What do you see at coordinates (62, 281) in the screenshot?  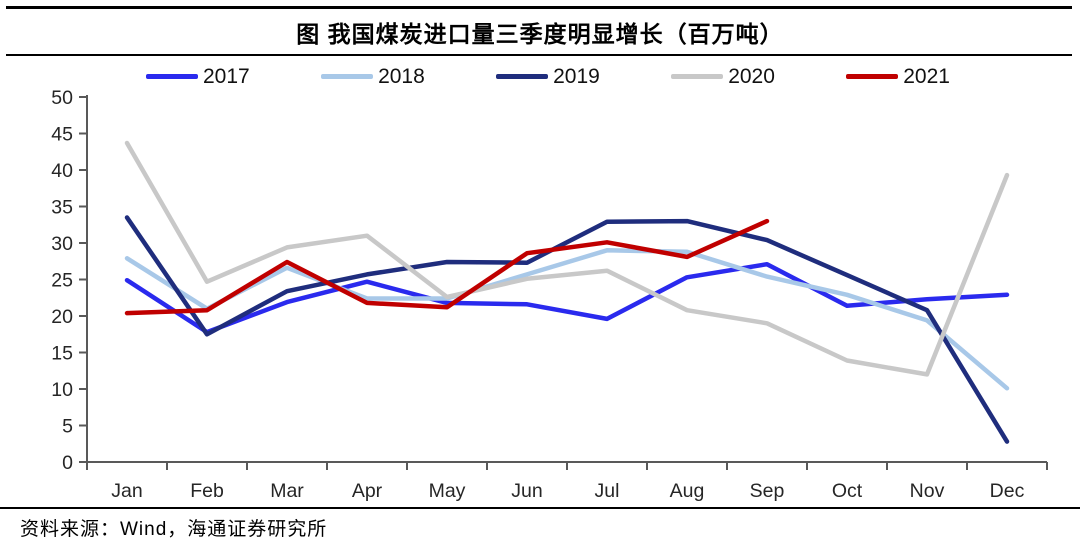 I see `y-tick-label-25: 25` at bounding box center [62, 281].